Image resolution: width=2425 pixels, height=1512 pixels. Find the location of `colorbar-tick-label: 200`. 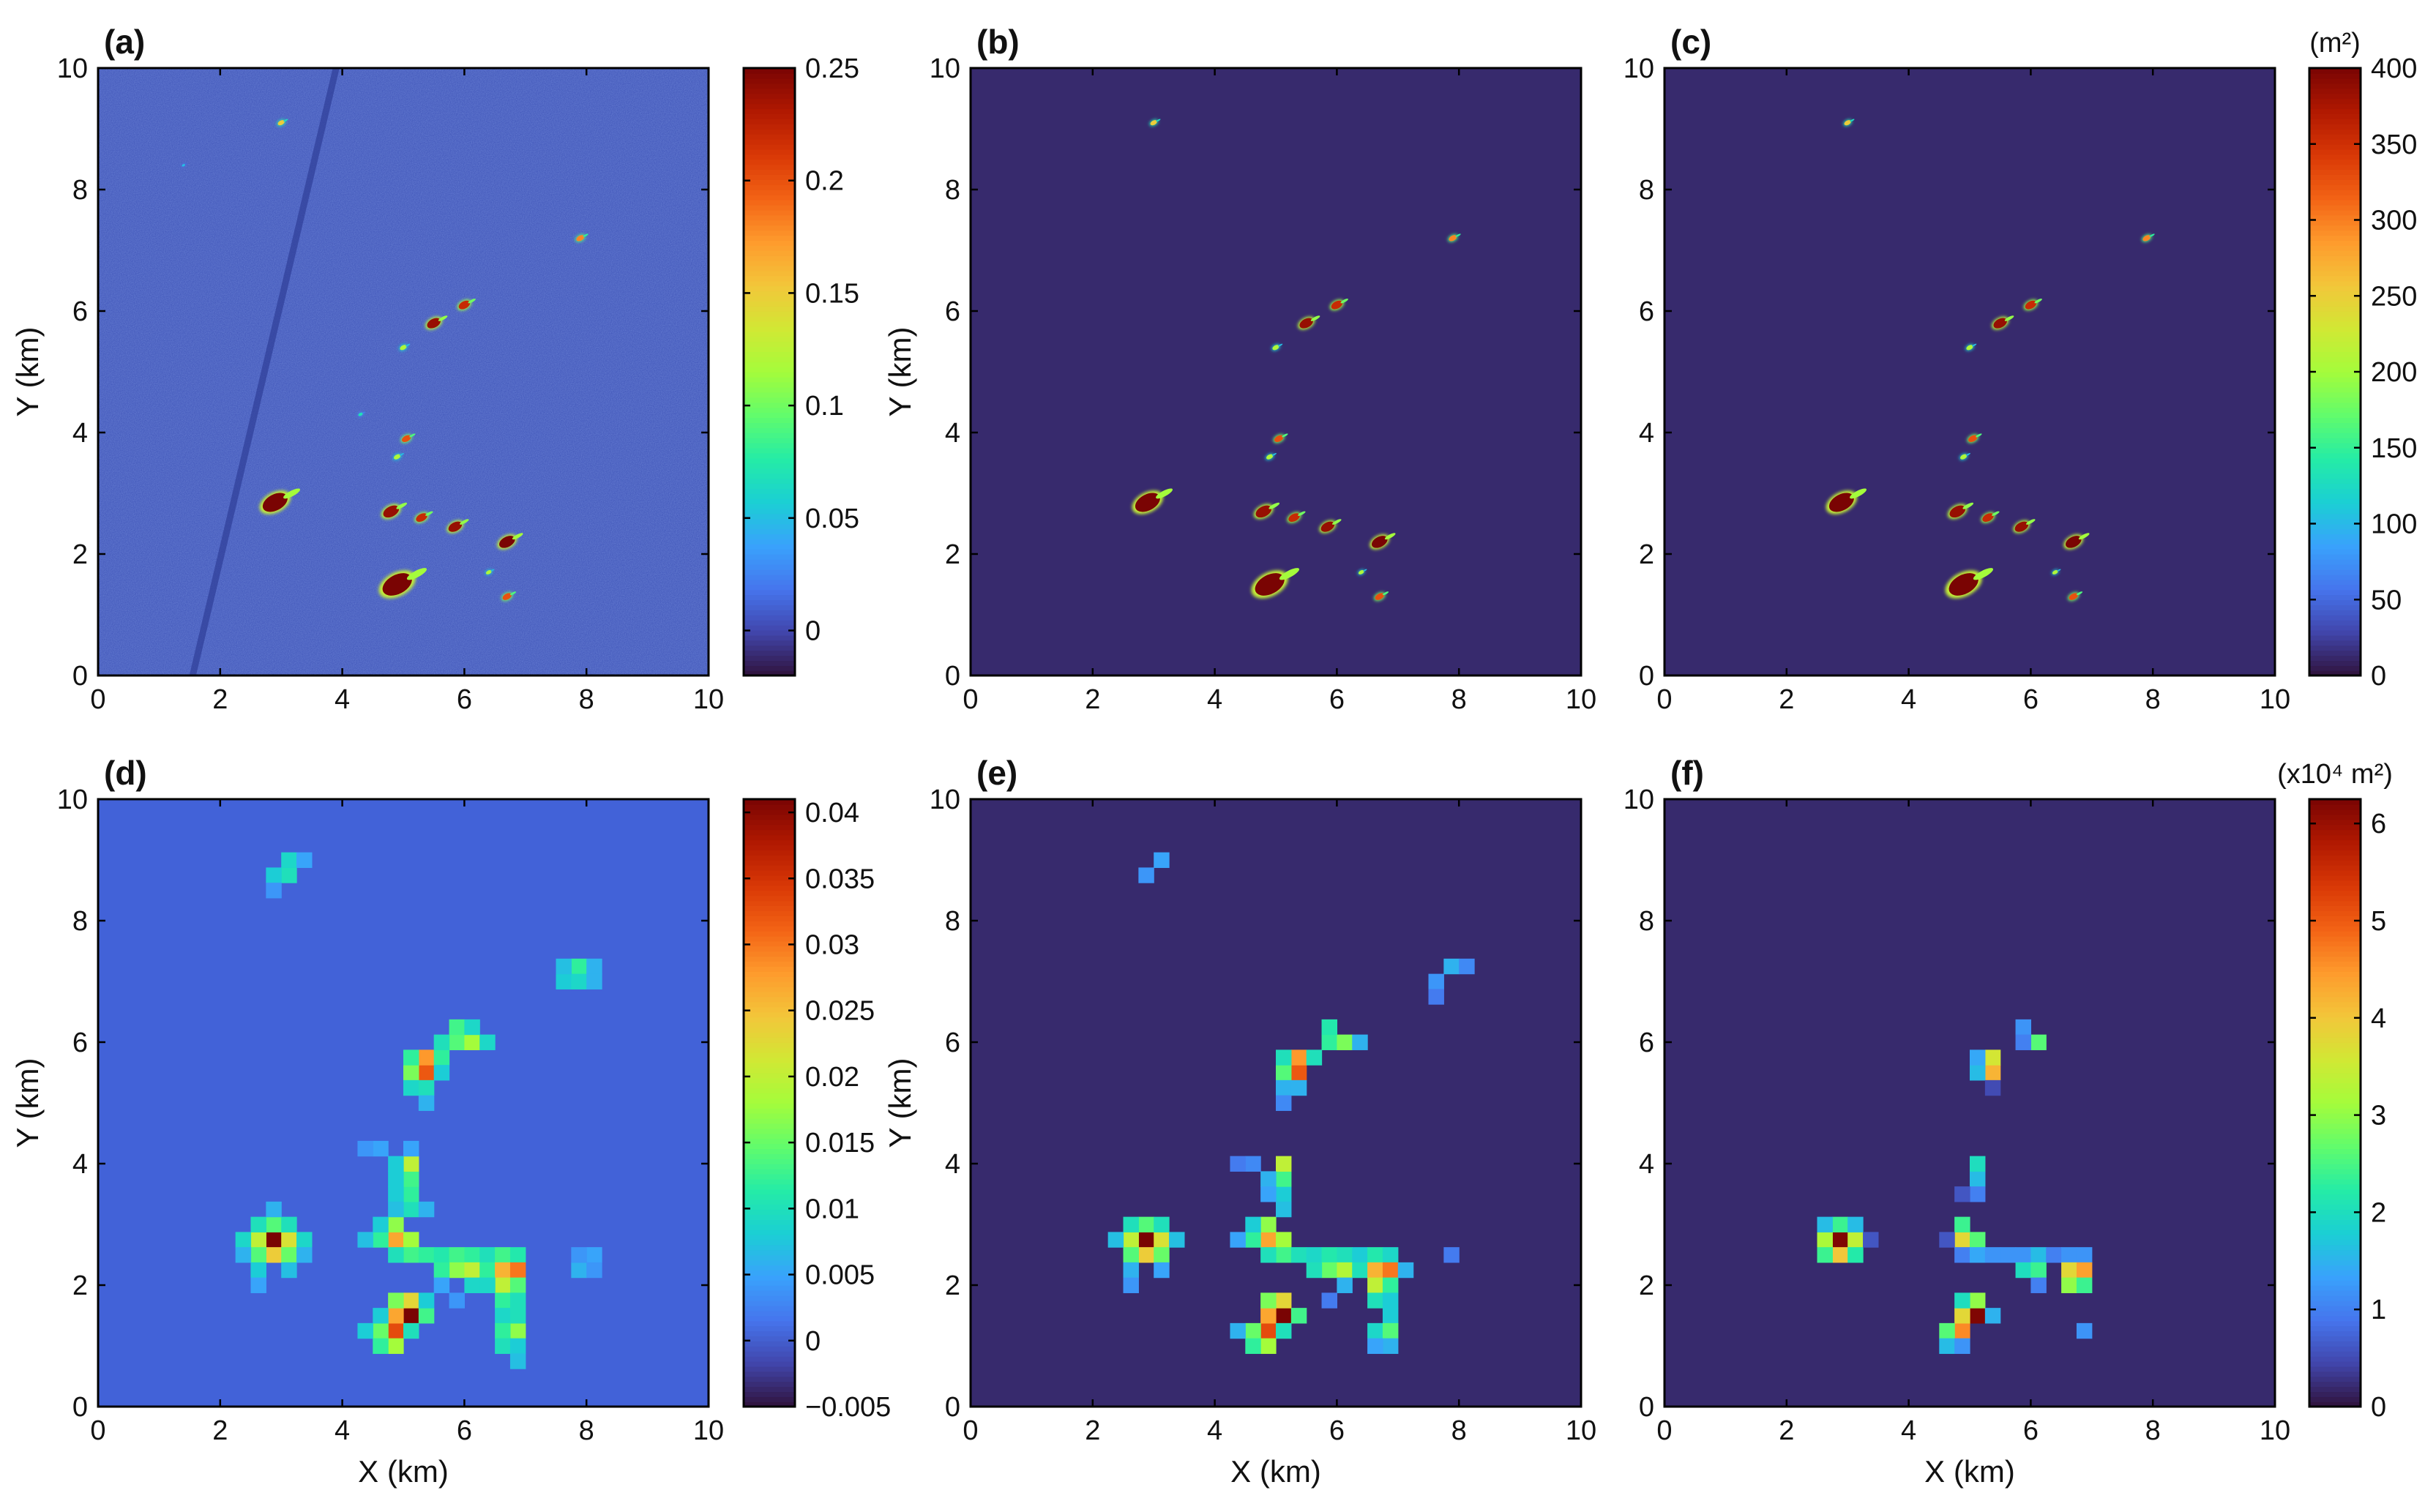

colorbar-tick-label: 200 is located at coordinates (2394, 372).